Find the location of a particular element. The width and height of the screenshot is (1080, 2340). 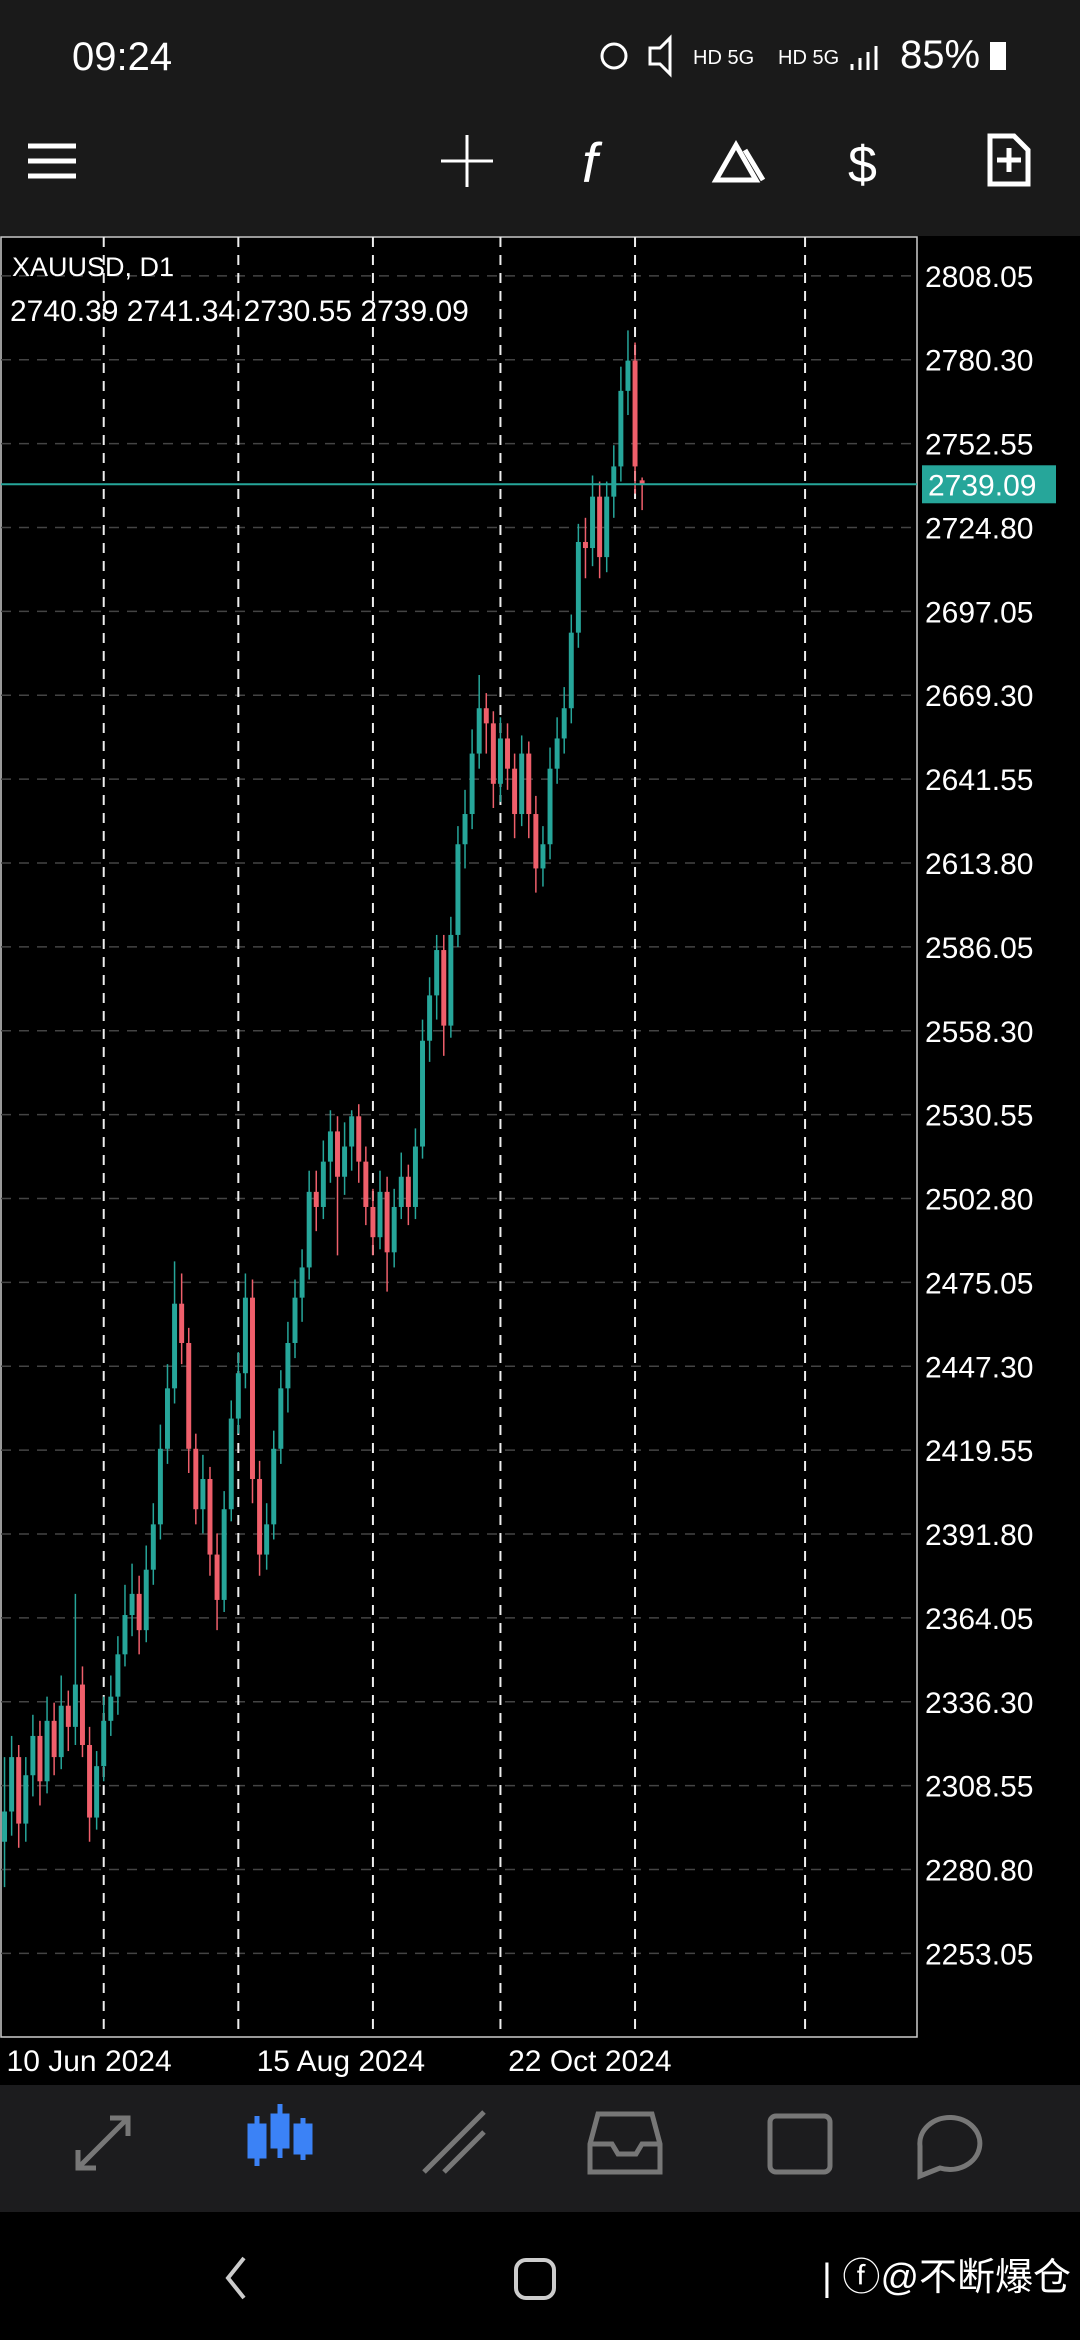

objects-button is located at coordinates (738, 161).